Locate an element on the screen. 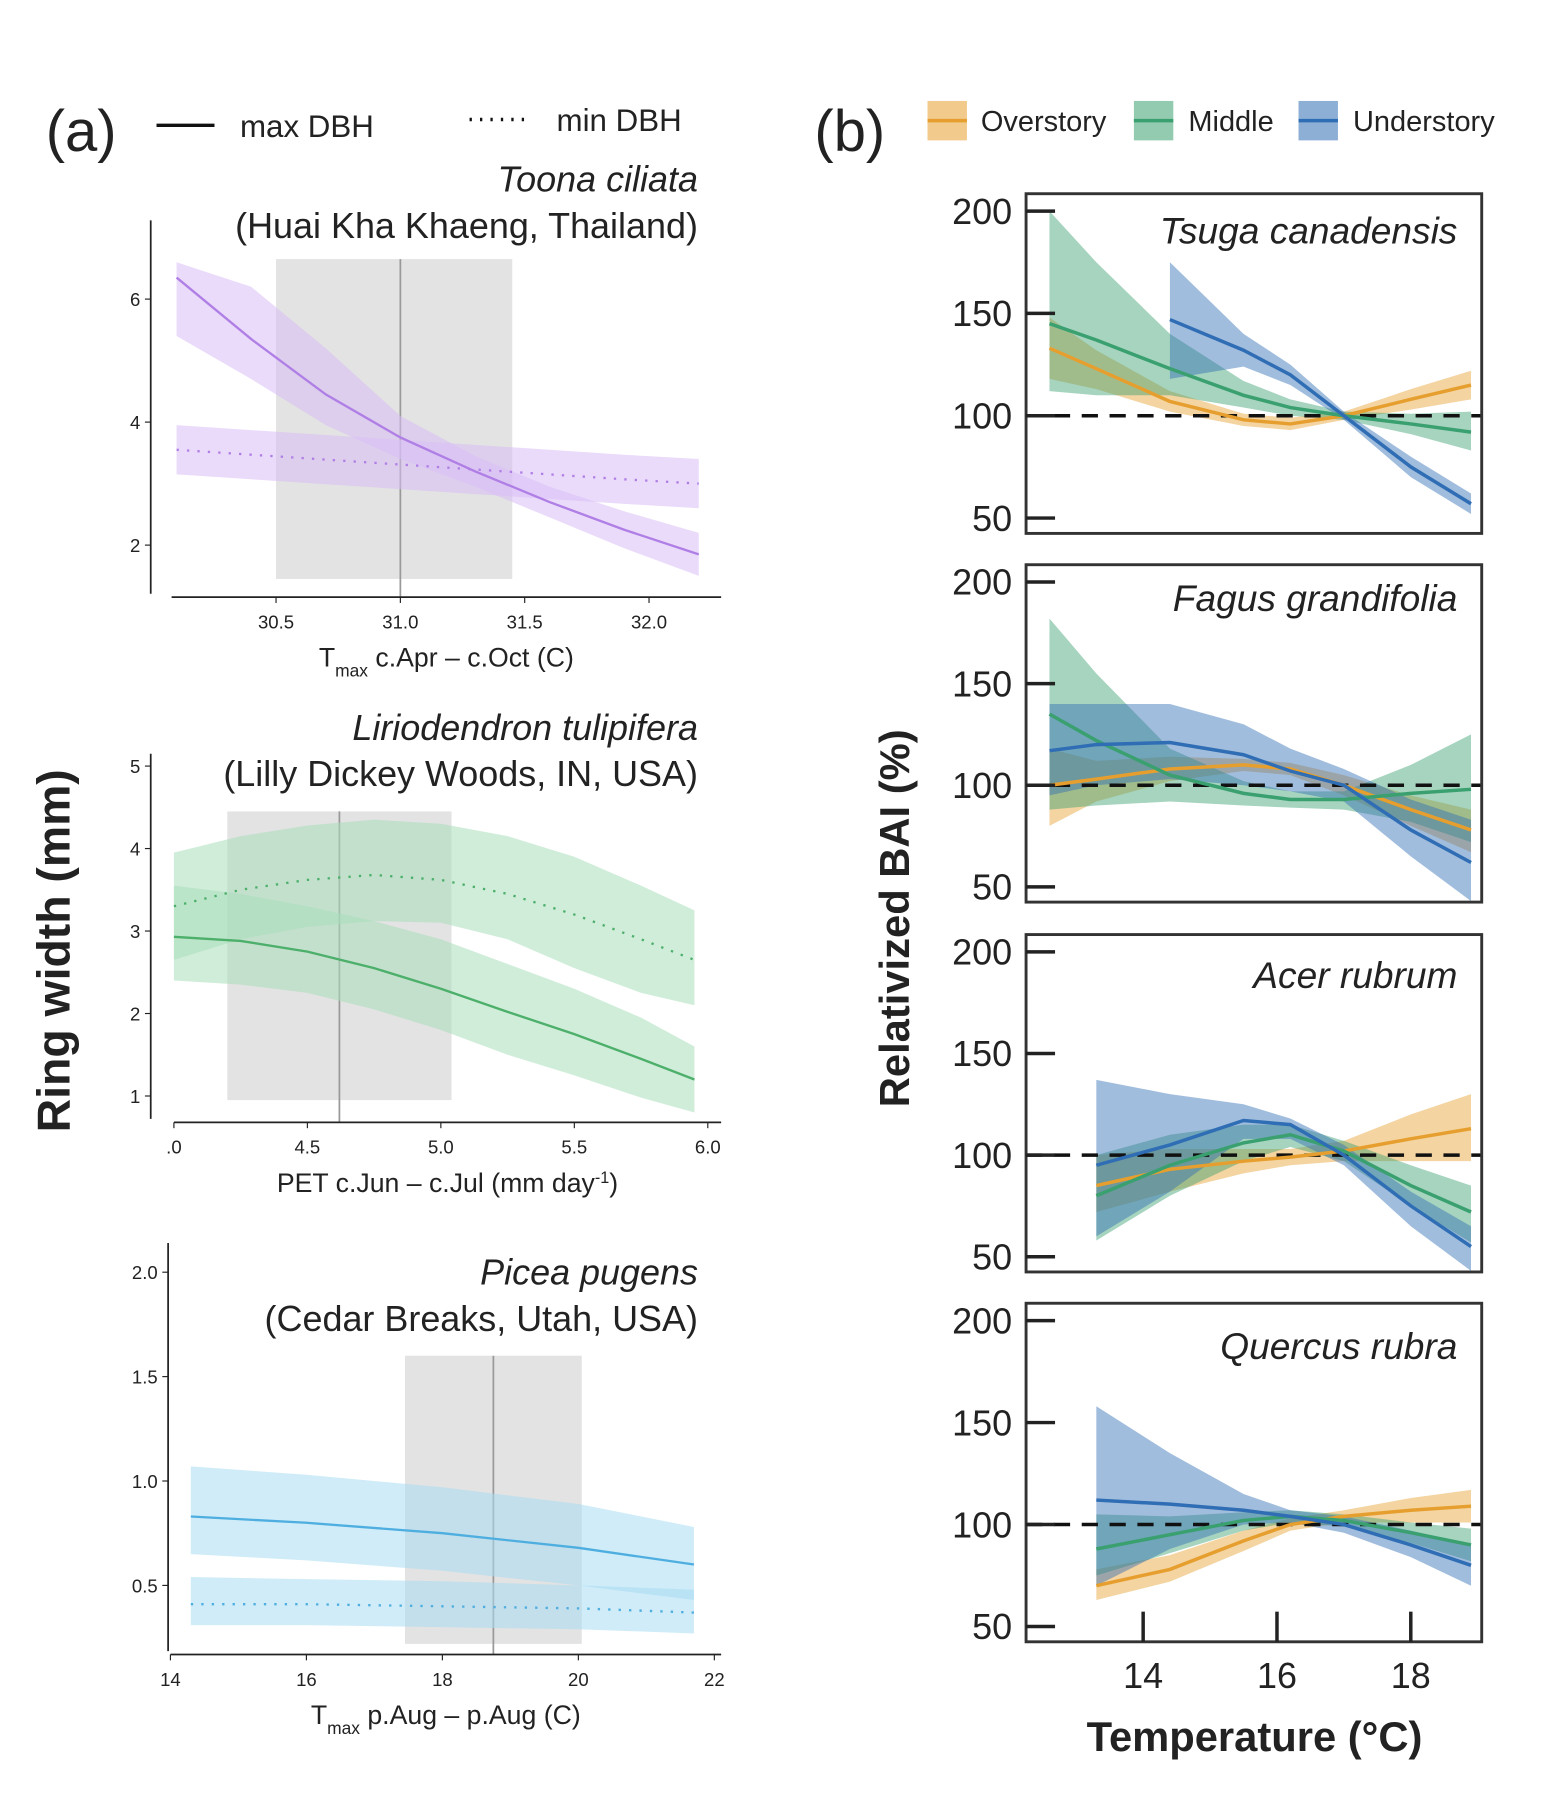 The width and height of the screenshot is (1542, 1810). legend-label: Overstory is located at coordinates (1044, 122).